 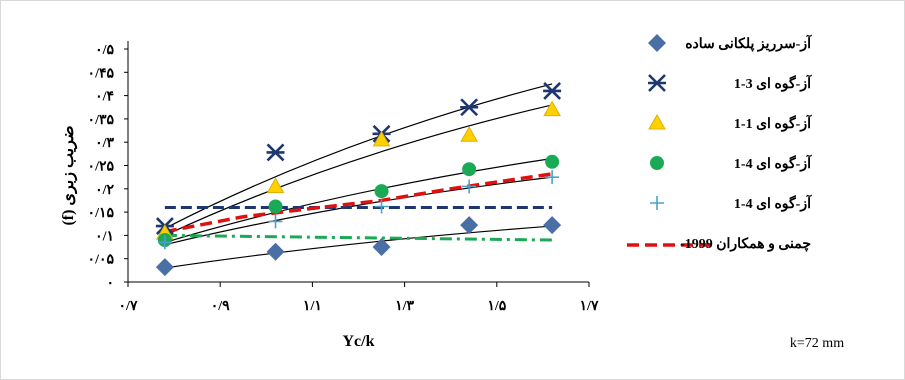 What do you see at coordinates (104, 97) in the screenshot?
I see `y-tick-label: ۰/۴` at bounding box center [104, 97].